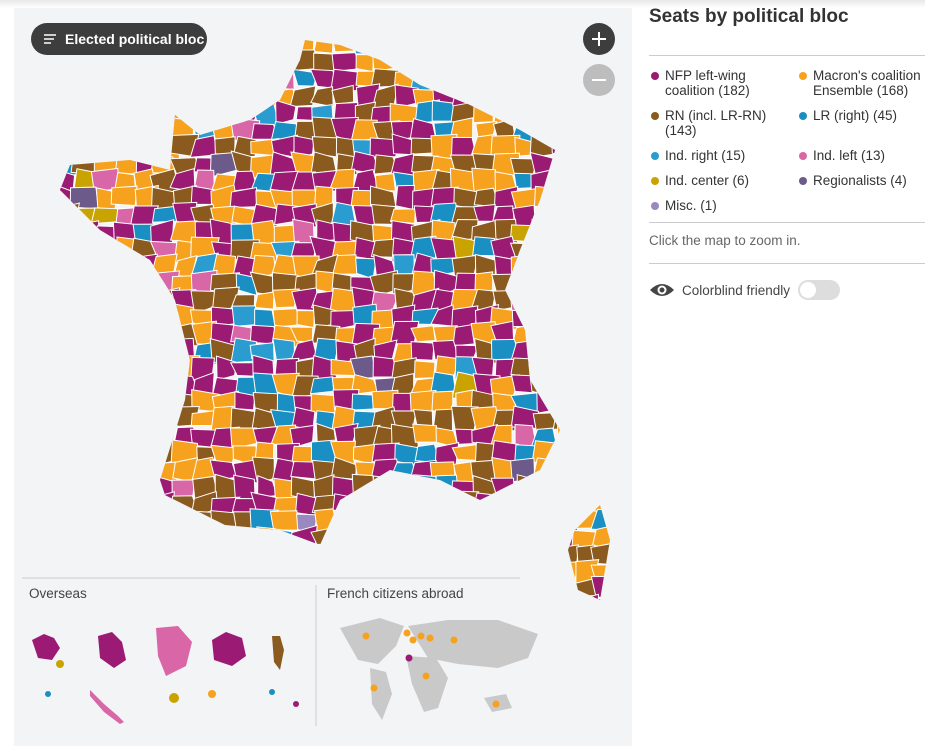  I want to click on overseas-maps, so click(165, 675).